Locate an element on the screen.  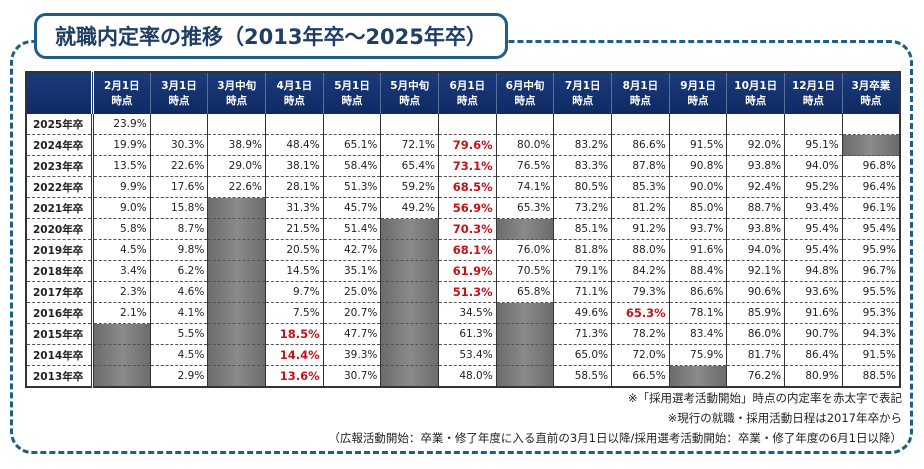
rate-cell: 61.9% is located at coordinates (467, 271).